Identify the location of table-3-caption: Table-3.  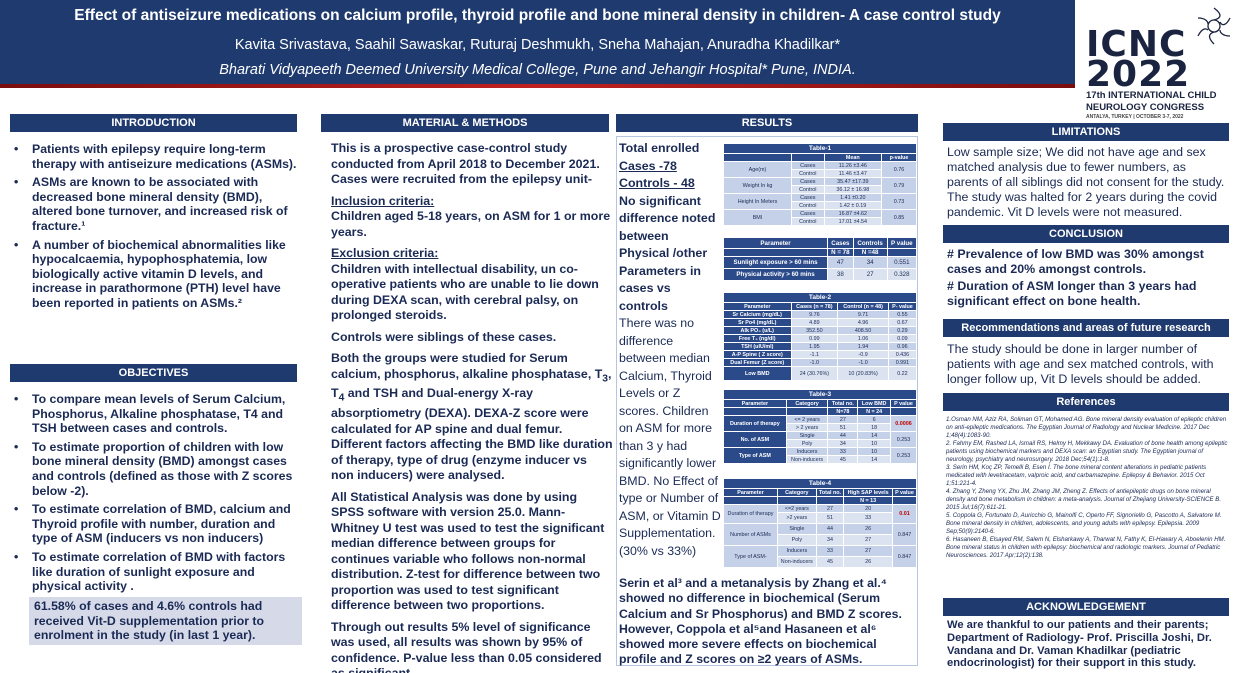
(820, 394).